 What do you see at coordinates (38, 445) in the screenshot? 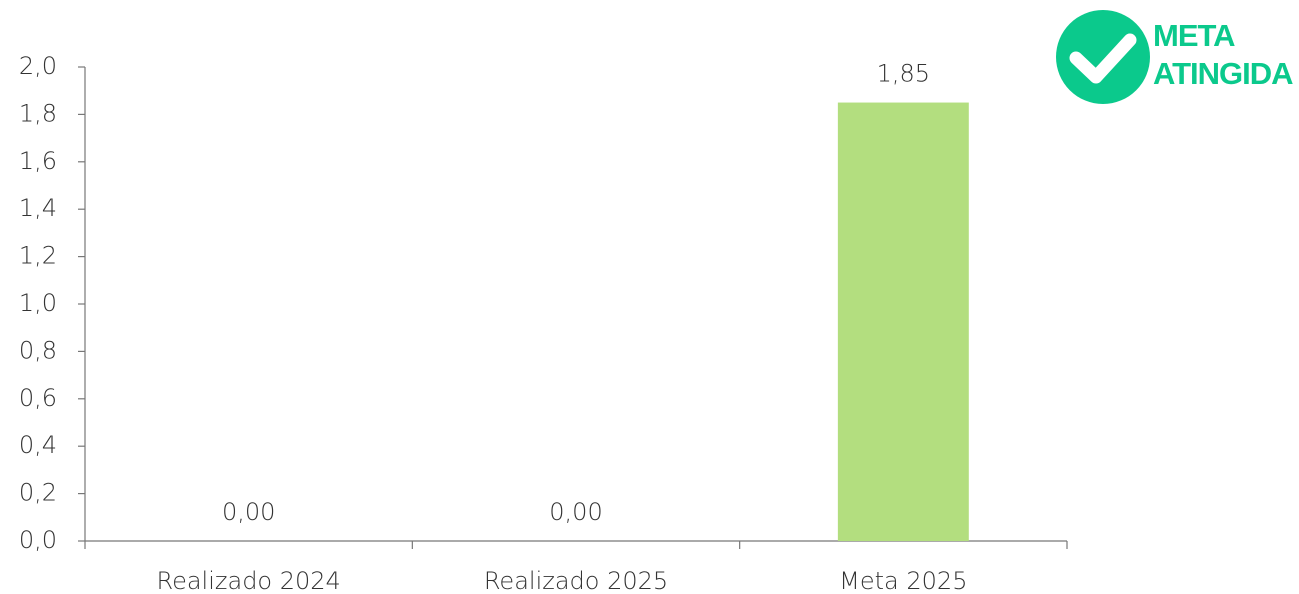
I see `y-tick-label: 0,4` at bounding box center [38, 445].